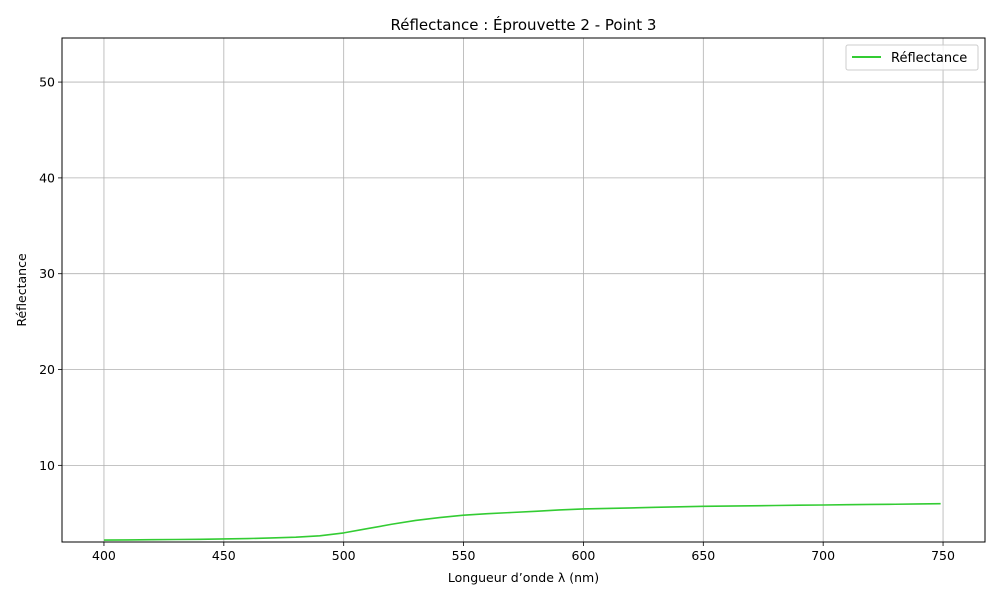  Describe the element at coordinates (523, 577) in the screenshot. I see `x-axis-label: Longueur d’onde λ (nm)` at that location.